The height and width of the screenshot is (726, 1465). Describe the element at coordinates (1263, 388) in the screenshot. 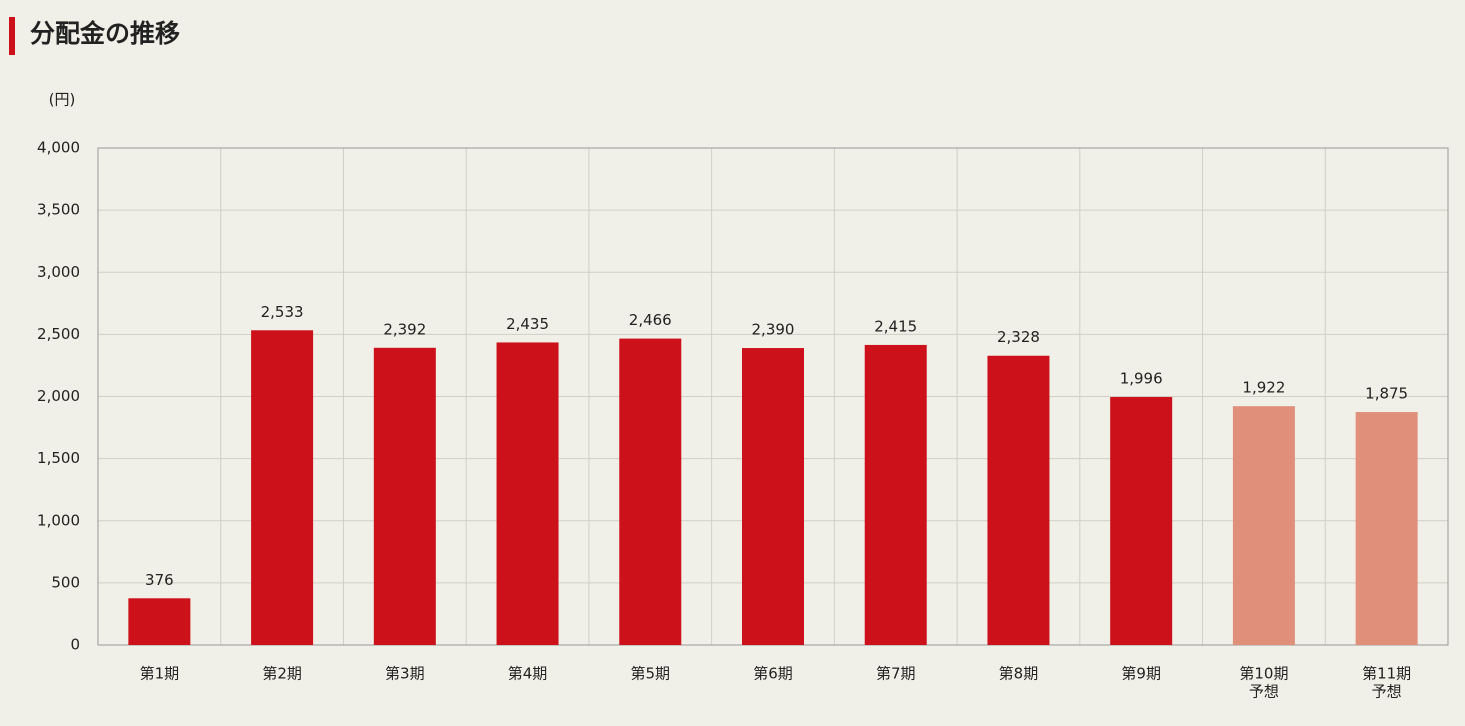

I see `value-label: 1,922` at that location.